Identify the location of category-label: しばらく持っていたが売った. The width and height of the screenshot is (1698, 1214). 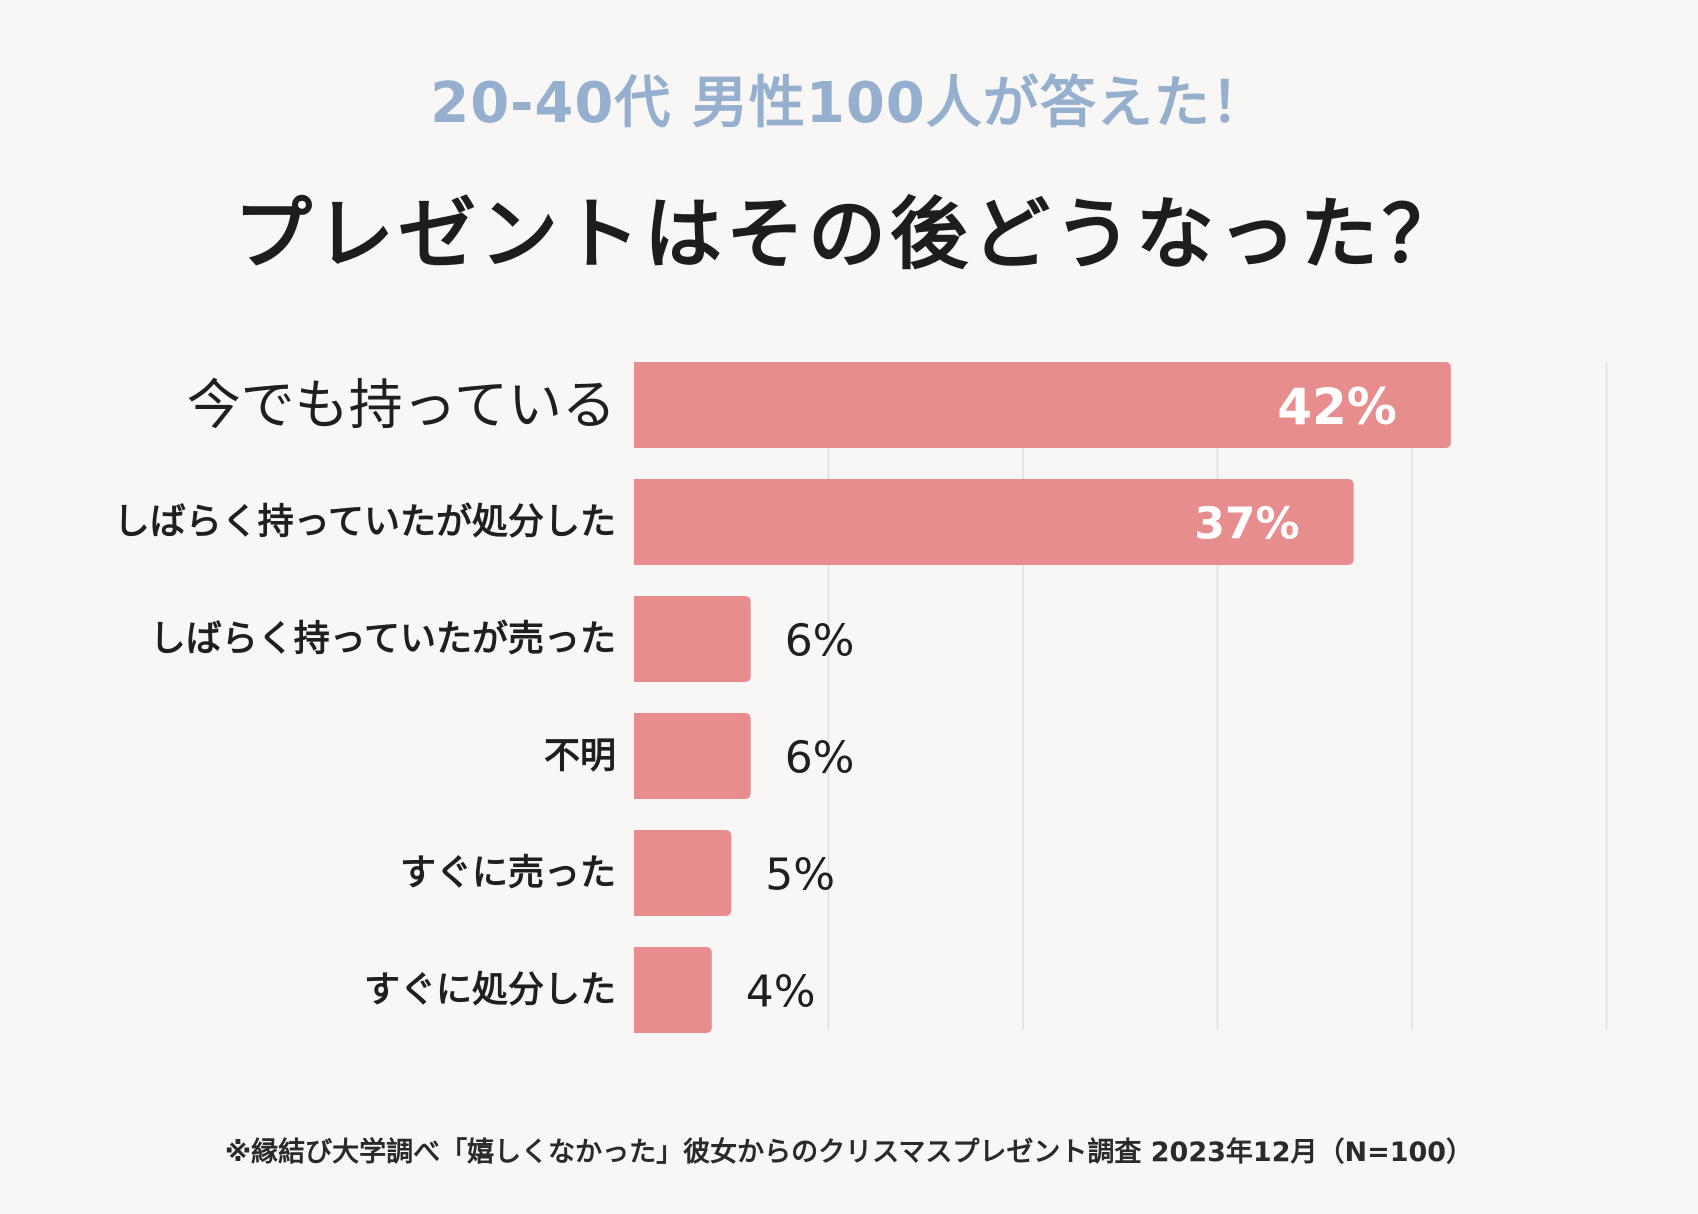
(383, 639).